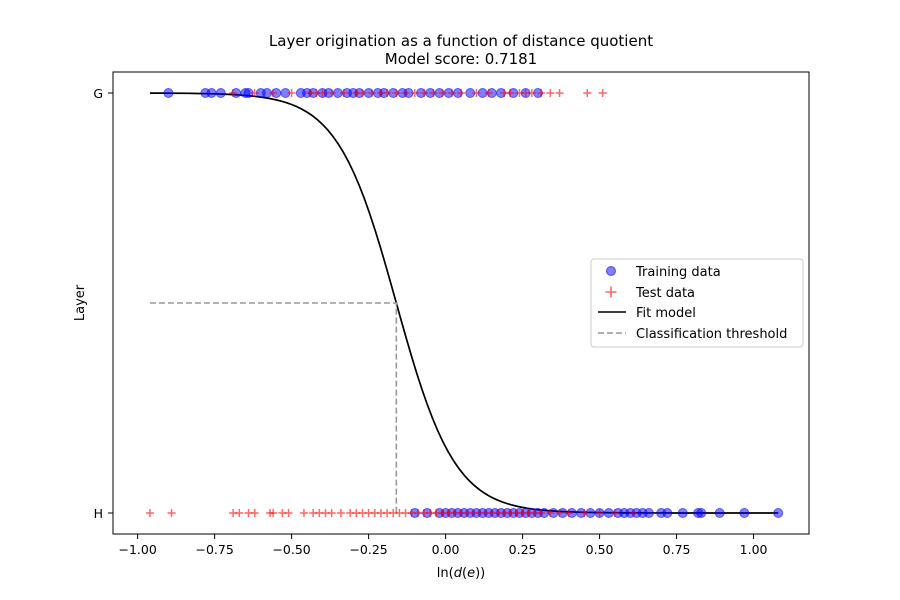  I want to click on x-axis-label: ln(d(e)), so click(461, 573).